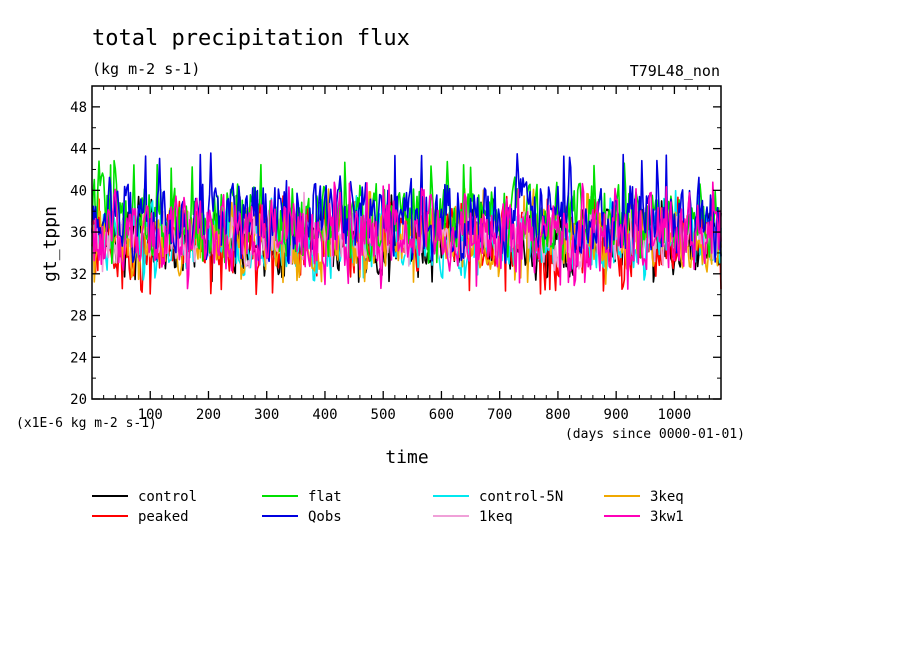 Image resolution: width=904 pixels, height=658 pixels. What do you see at coordinates (383, 415) in the screenshot?
I see `x-tick-label: 500` at bounding box center [383, 415].